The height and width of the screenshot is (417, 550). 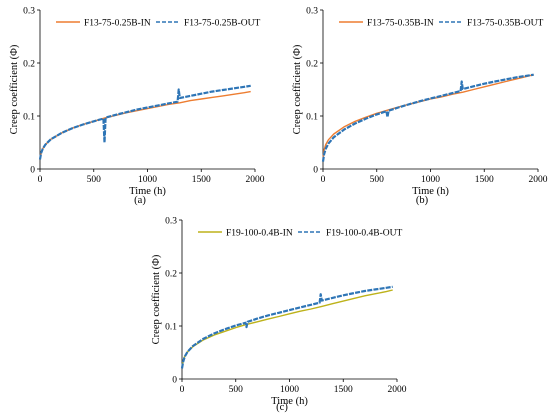 What do you see at coordinates (282, 407) in the screenshot?
I see `panel-label: (c)` at bounding box center [282, 407].